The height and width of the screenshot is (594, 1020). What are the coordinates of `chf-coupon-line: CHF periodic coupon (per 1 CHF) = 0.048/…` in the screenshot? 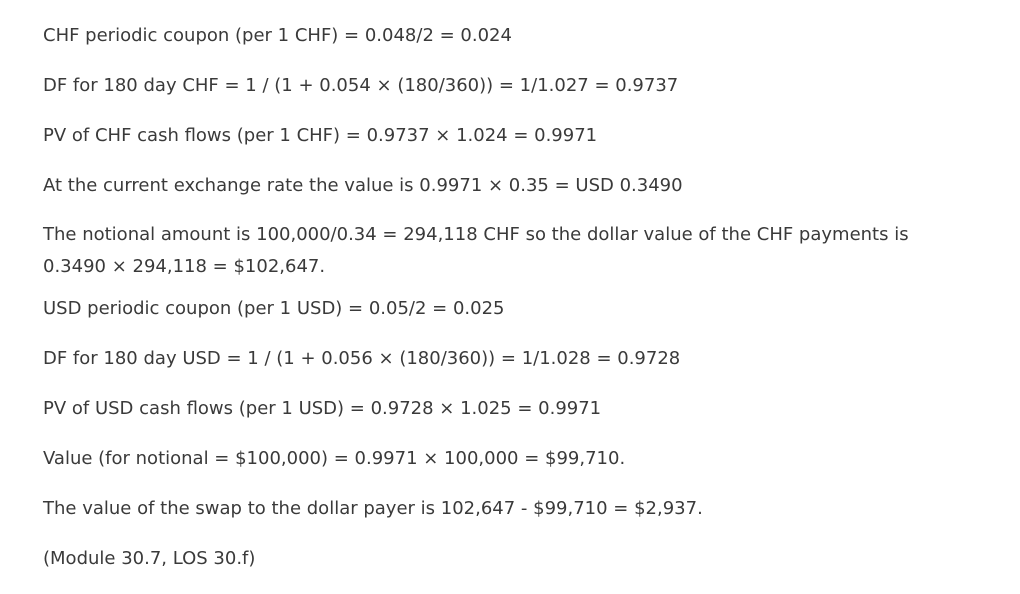 It's located at (277, 35).